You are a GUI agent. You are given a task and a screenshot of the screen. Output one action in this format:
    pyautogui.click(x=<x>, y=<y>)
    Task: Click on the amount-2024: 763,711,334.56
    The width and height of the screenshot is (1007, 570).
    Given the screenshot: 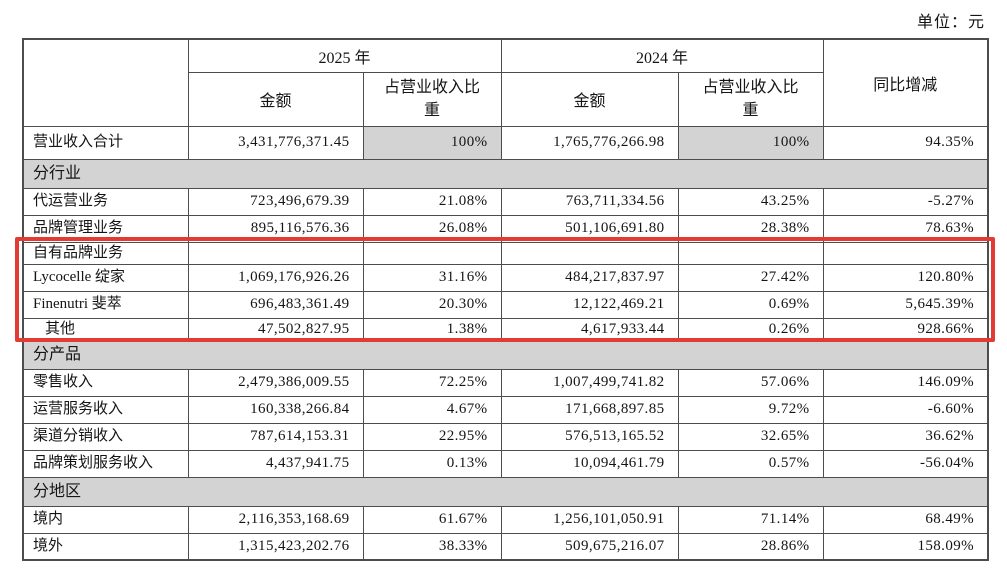 What is the action you would take?
    pyautogui.click(x=589, y=201)
    